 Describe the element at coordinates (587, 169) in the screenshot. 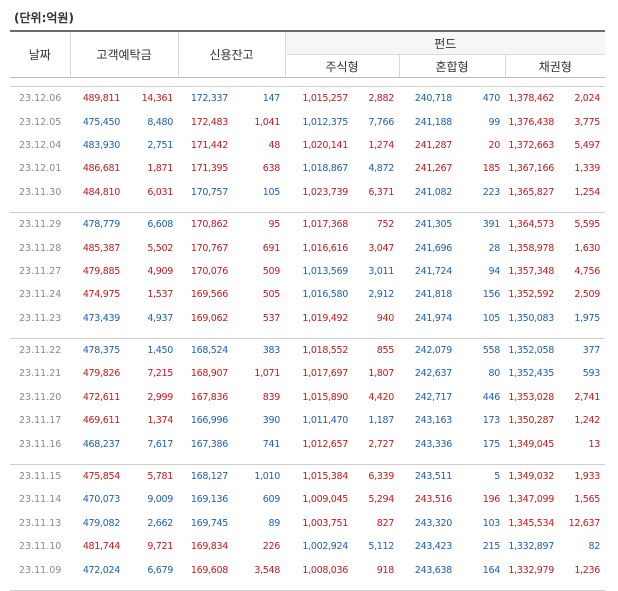

I see `bond-change: 1,339` at that location.